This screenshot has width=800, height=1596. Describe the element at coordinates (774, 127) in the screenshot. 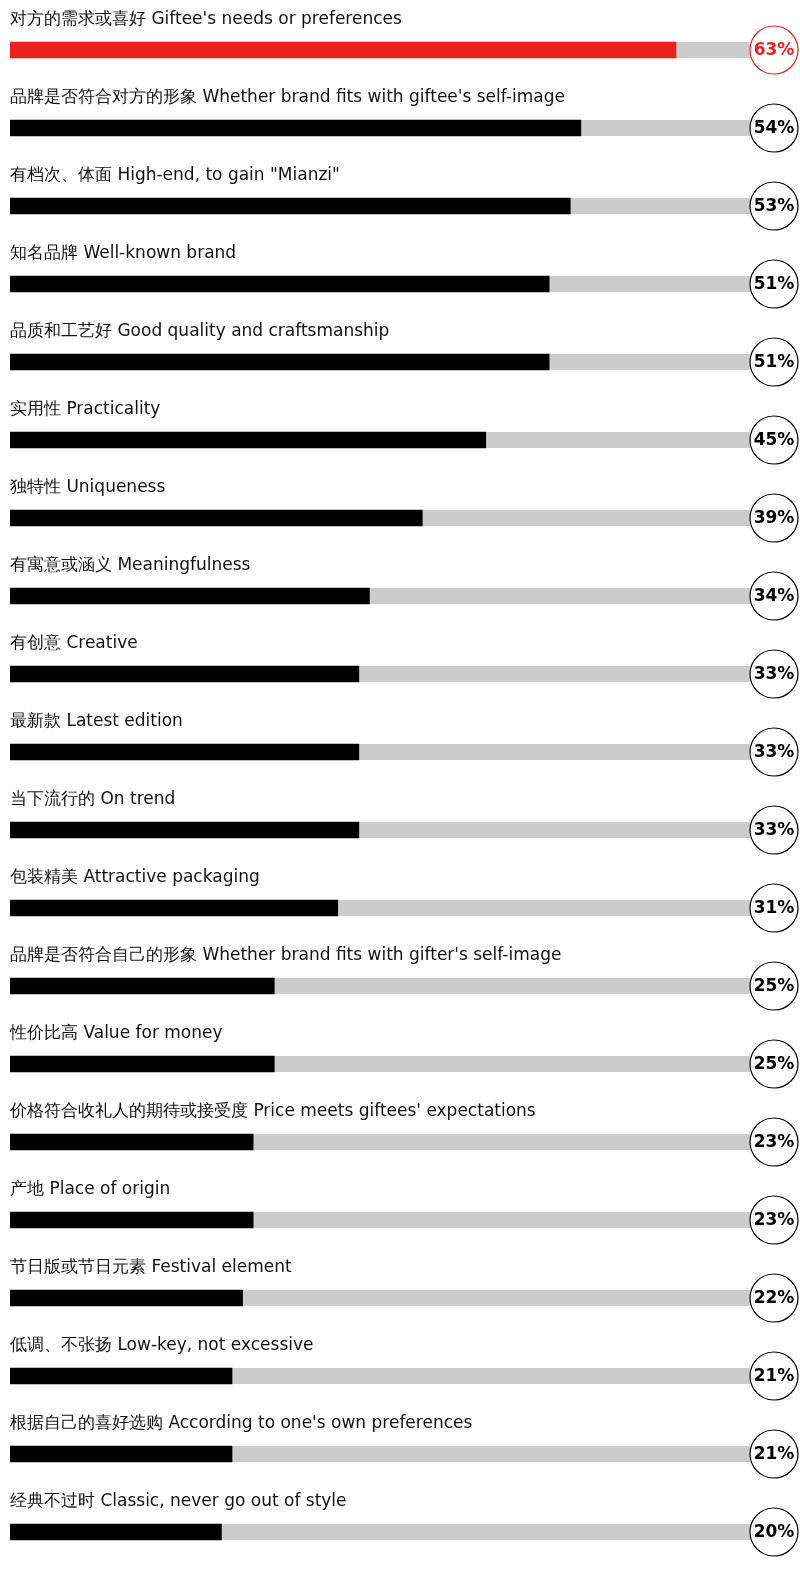

I see `data-label: 54%` at that location.